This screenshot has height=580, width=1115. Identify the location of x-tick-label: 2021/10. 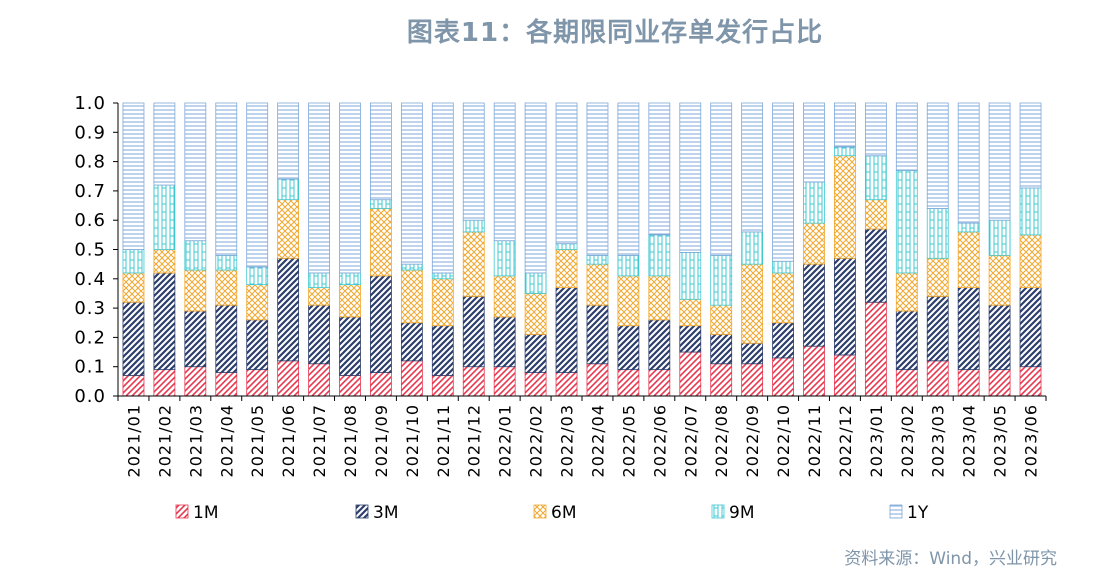
(412, 440).